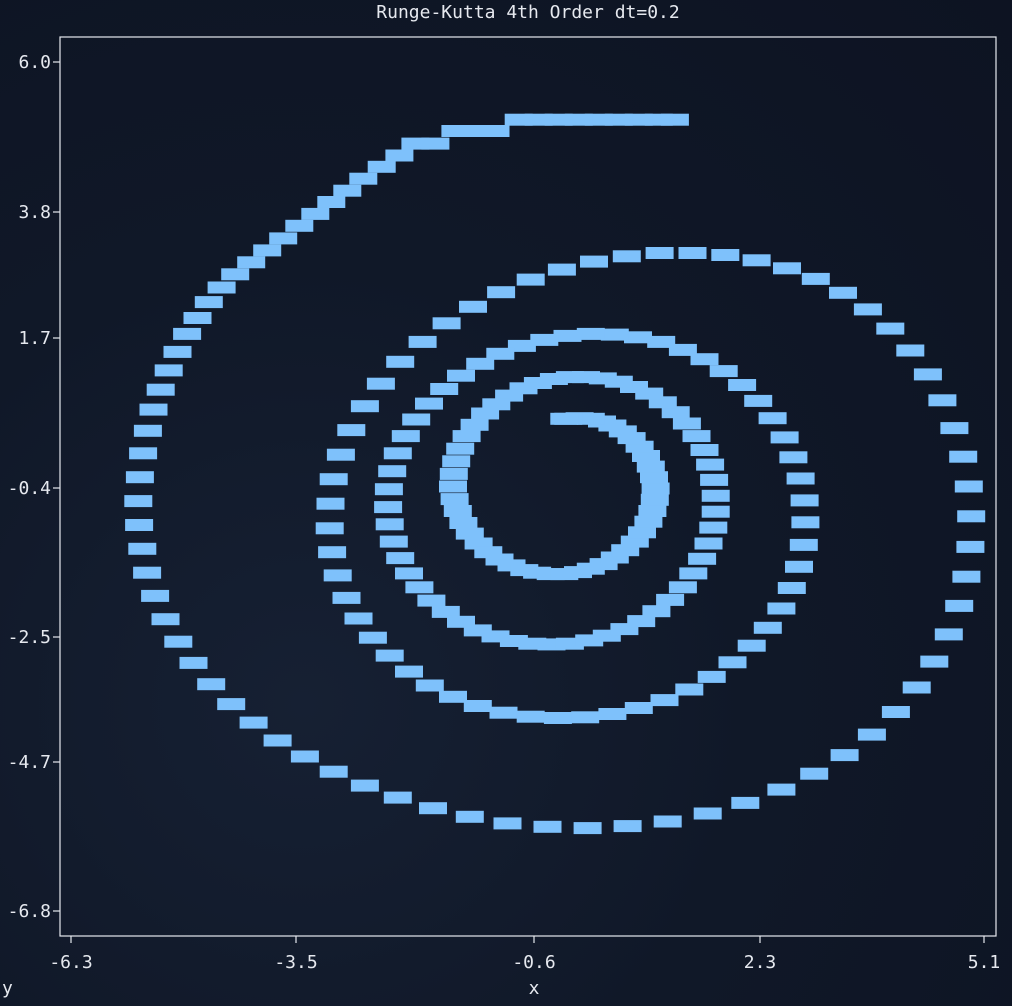 This screenshot has width=1012, height=1006. I want to click on y-tick-label: -4.7, so click(29, 762).